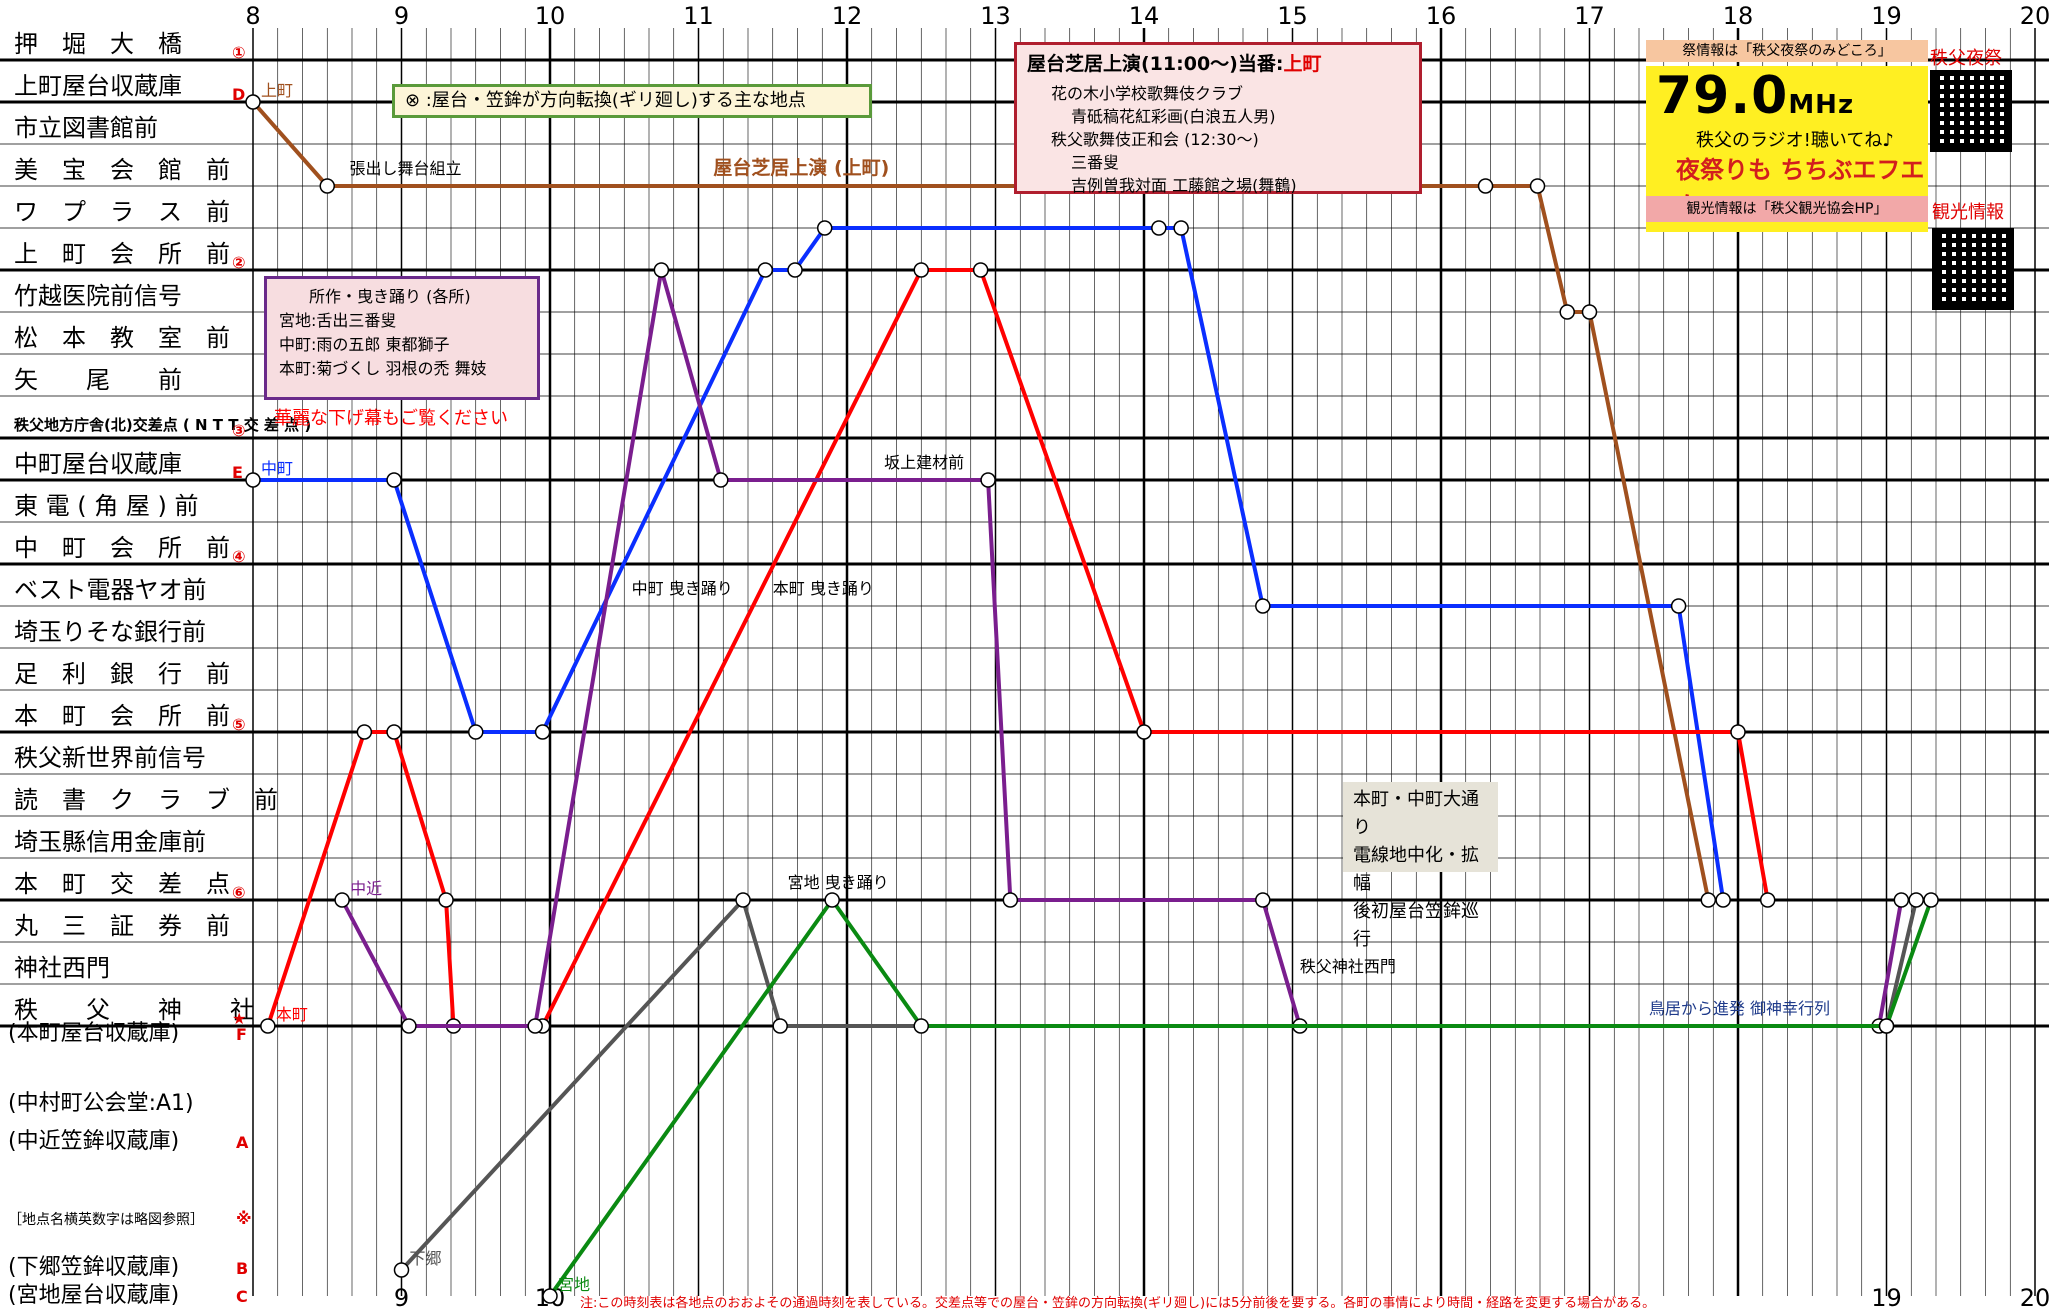 This screenshot has height=1311, width=2049. What do you see at coordinates (1968, 212) in the screenshot?
I see `tourism-title: 観光情報` at bounding box center [1968, 212].